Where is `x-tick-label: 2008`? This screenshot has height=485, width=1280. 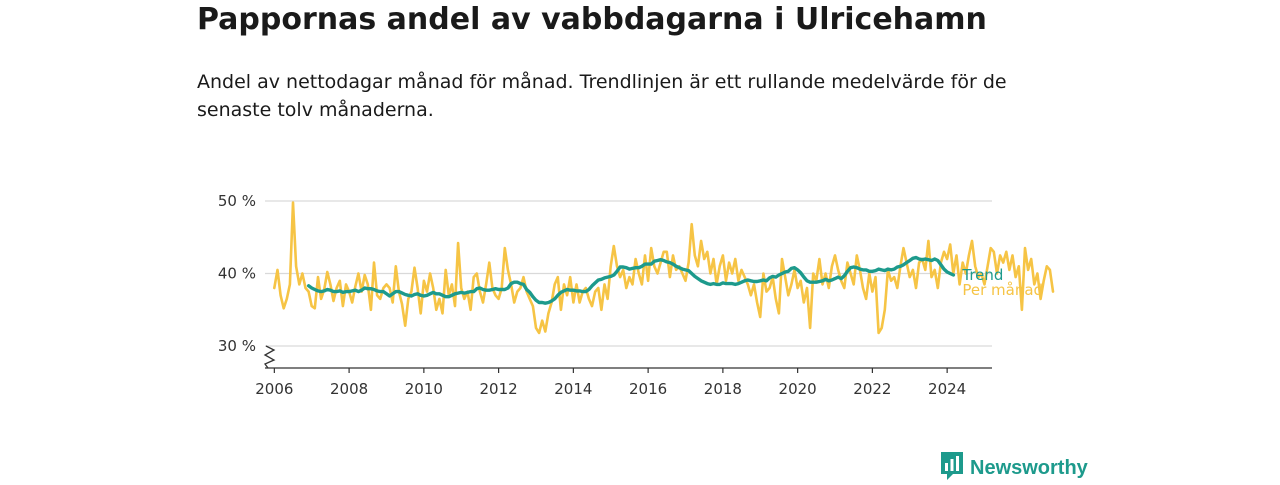 x-tick-label: 2008 is located at coordinates (349, 389).